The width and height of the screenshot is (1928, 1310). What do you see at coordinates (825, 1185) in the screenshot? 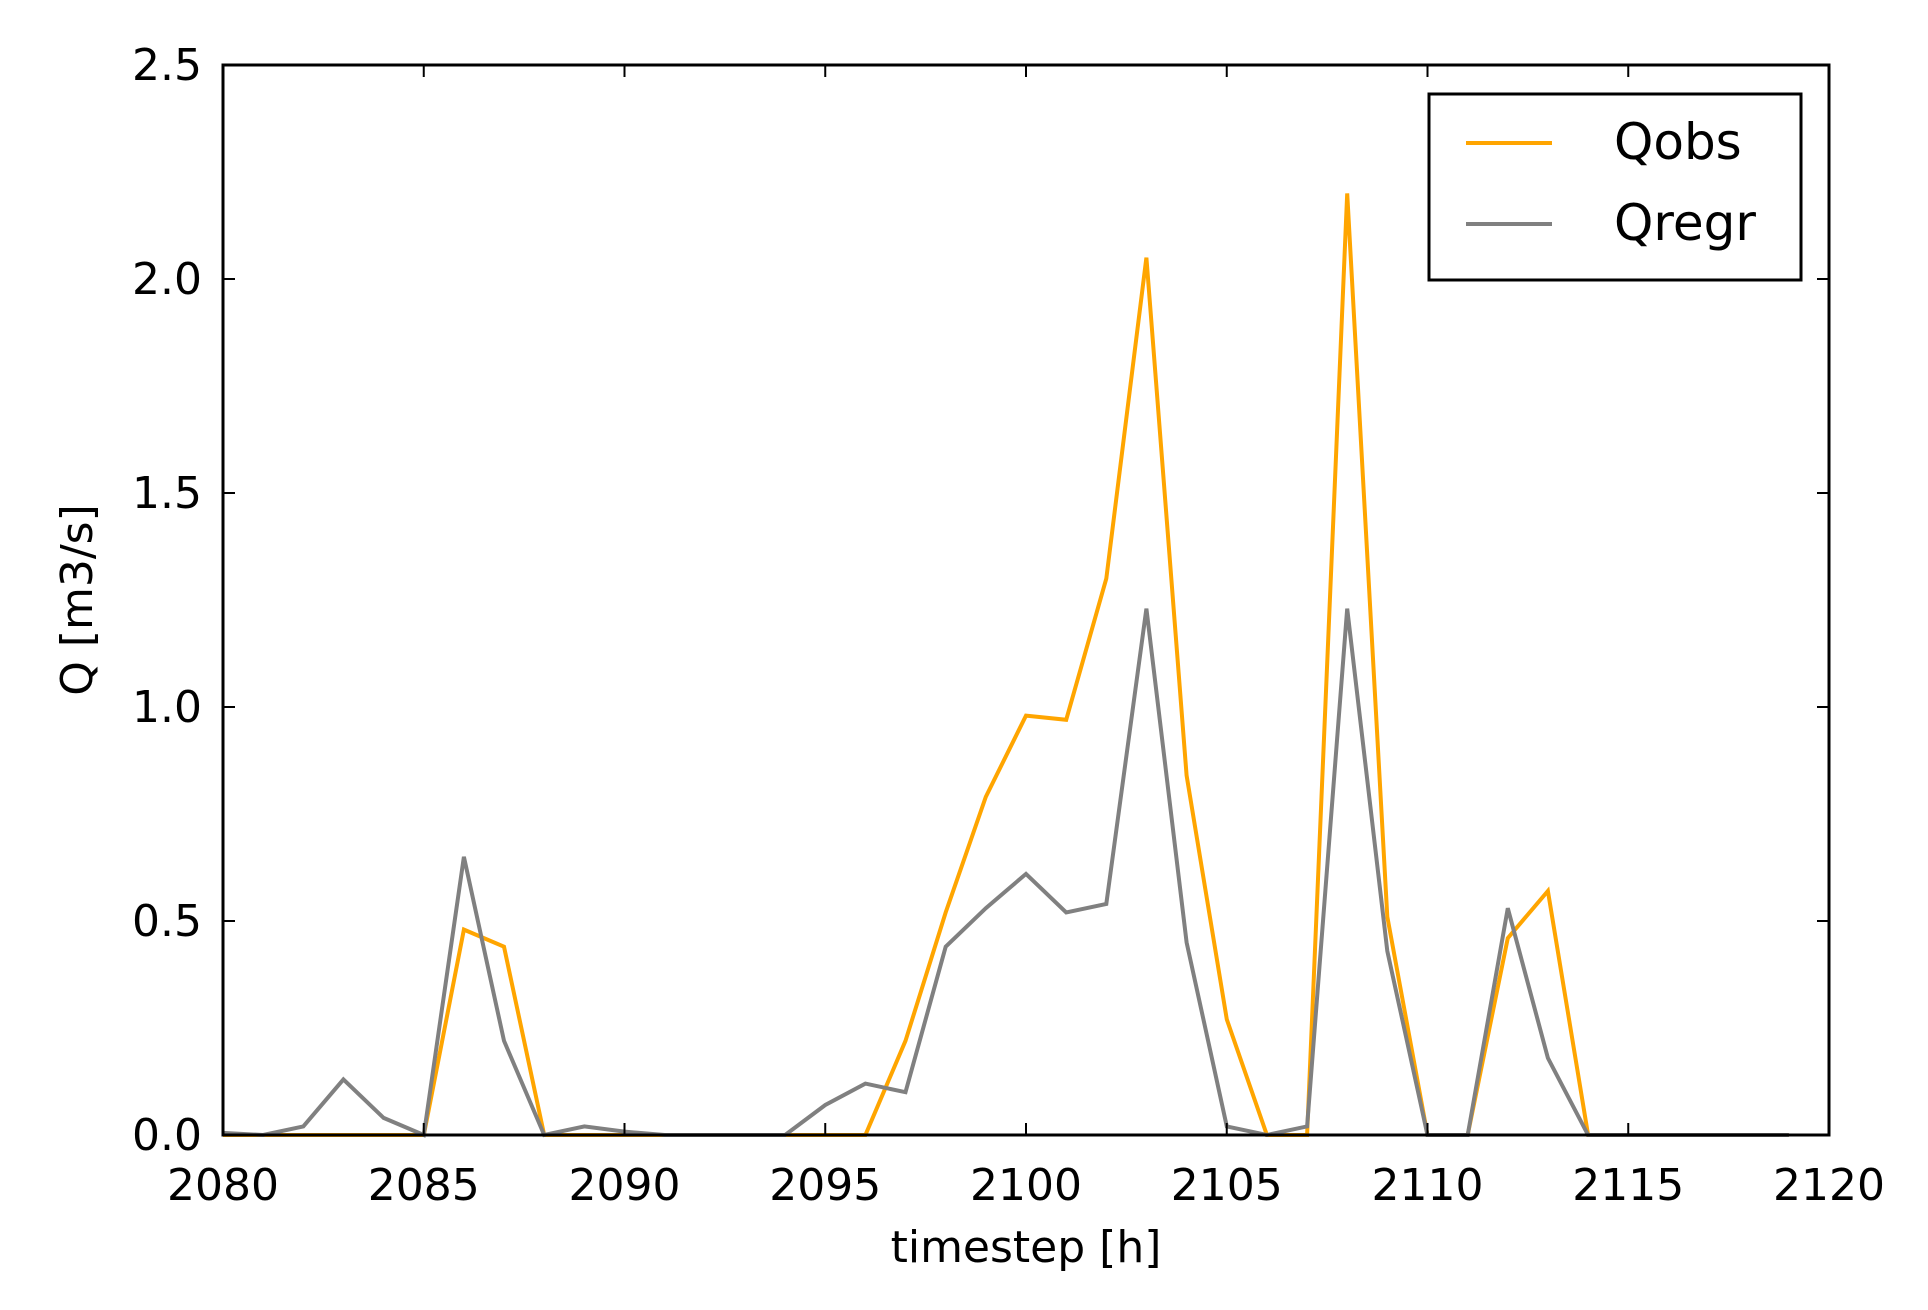
I see `x-tick-label: 2095` at bounding box center [825, 1185].